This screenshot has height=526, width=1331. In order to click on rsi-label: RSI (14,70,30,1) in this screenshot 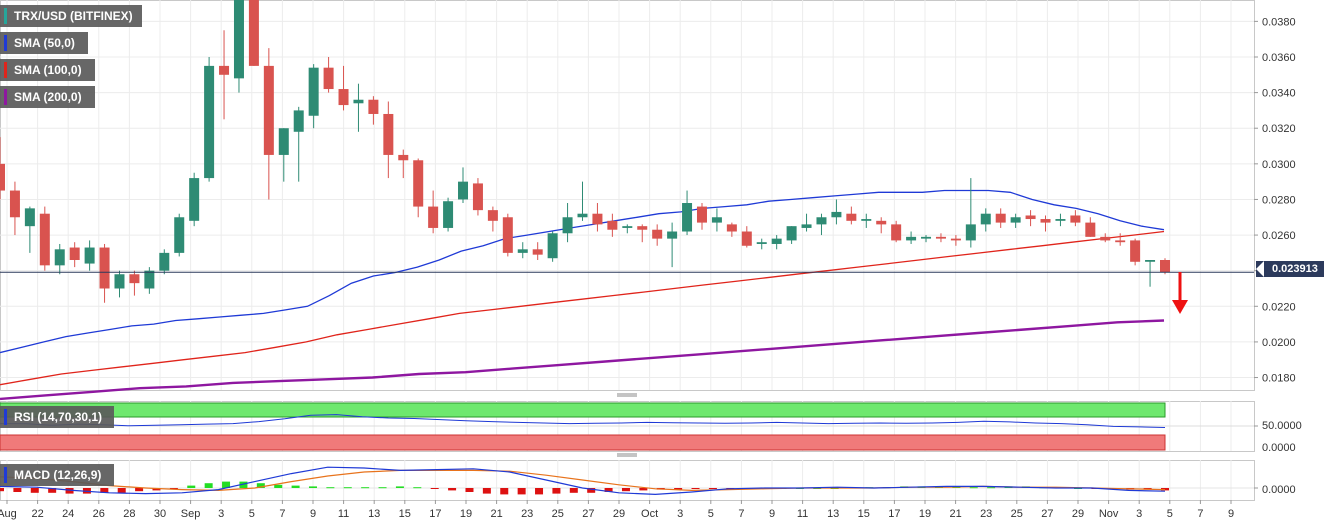, I will do `click(57, 417)`.